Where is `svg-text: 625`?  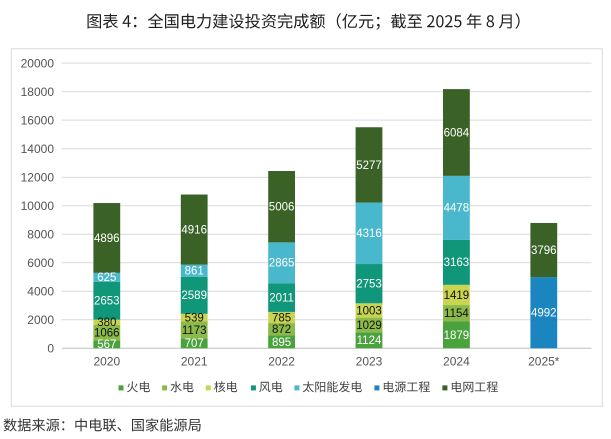
svg-text: 625 is located at coordinates (106, 278).